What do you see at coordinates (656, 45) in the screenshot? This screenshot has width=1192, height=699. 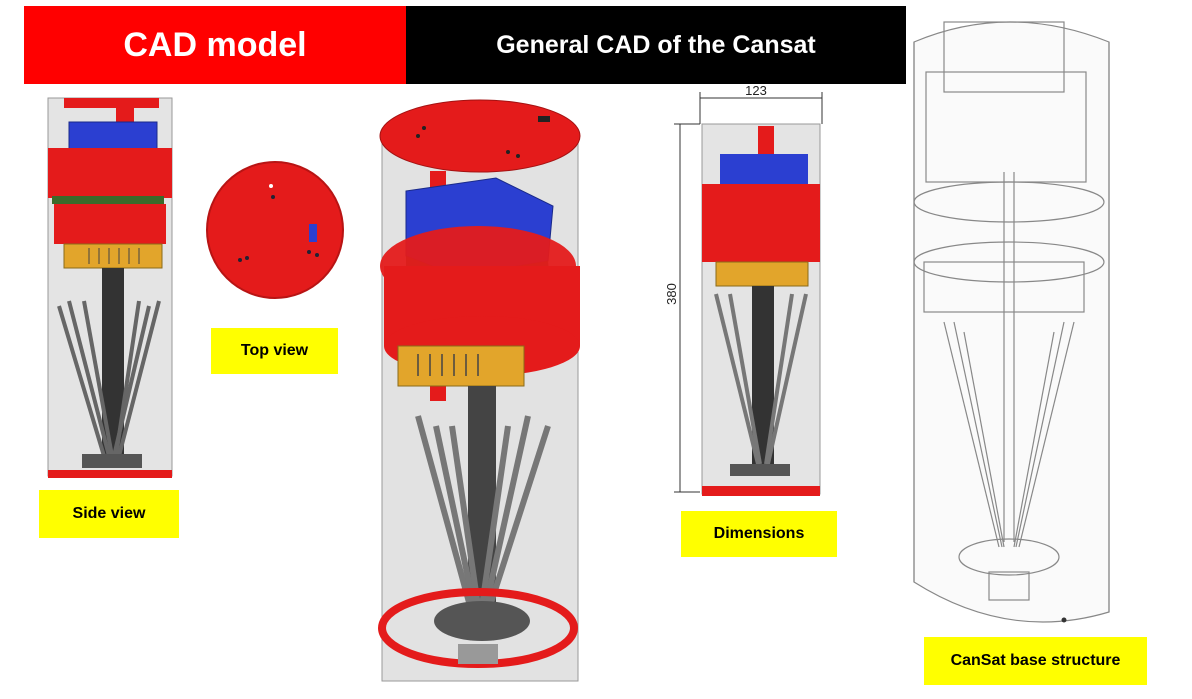 I see `general-cad-title: General CAD of the Cansat` at bounding box center [656, 45].